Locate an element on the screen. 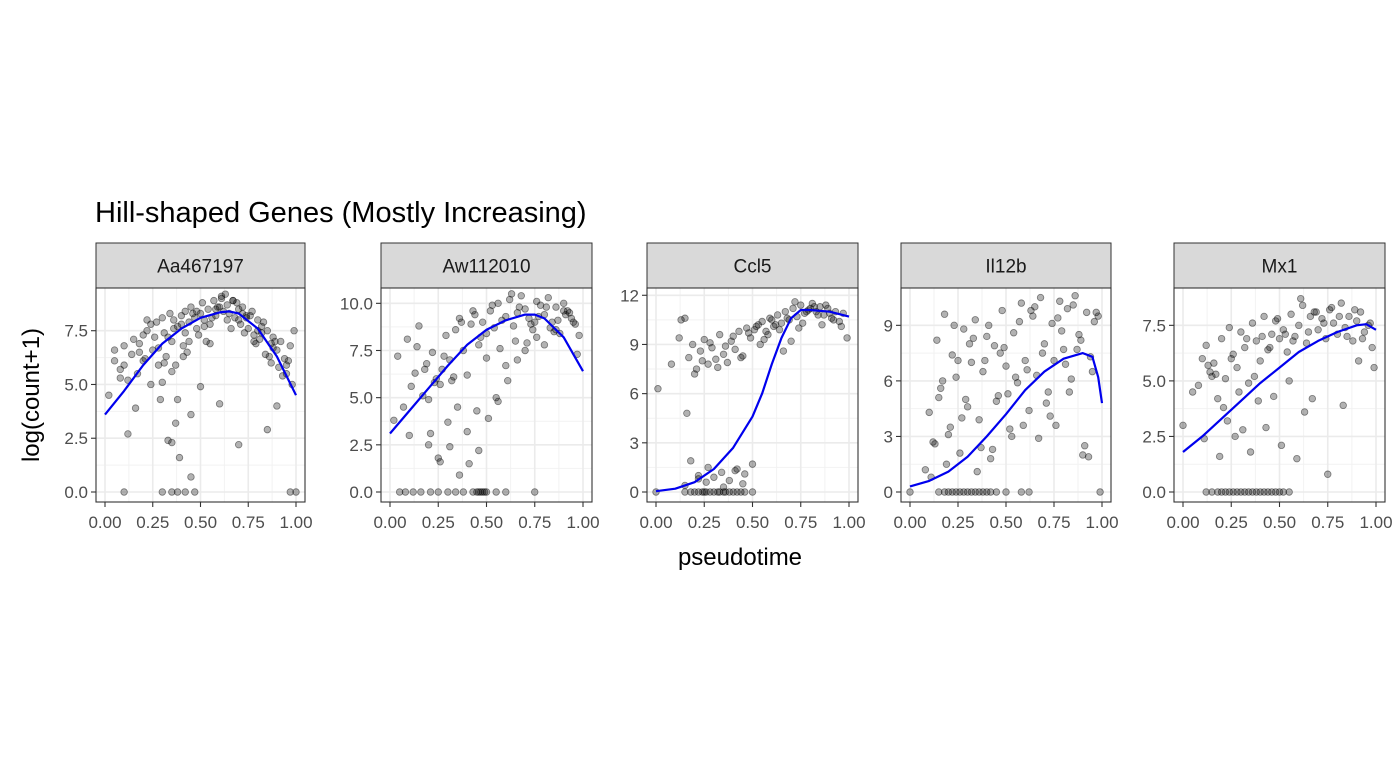 This screenshot has width=1400, height=768. y-tick-label: 7.5 is located at coordinates (76, 331).